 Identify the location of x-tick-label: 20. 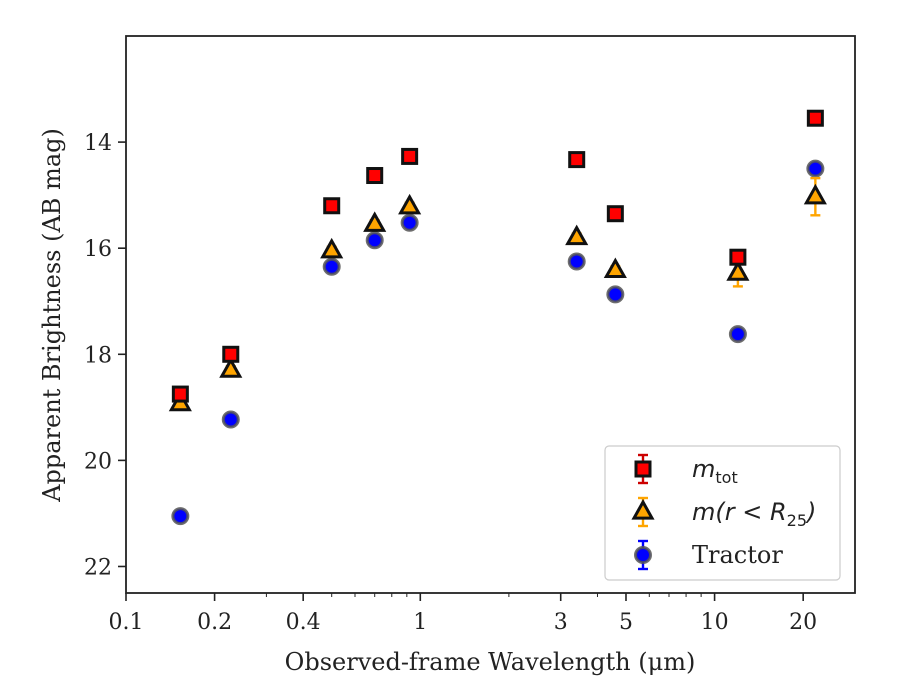
(803, 622).